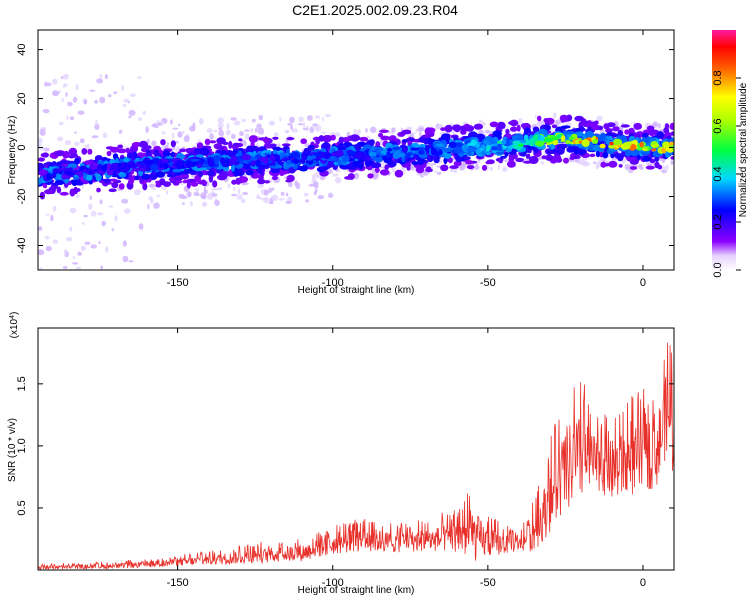 Image resolution: width=750 pixels, height=600 pixels. I want to click on colorbar-tick-label: 0.0, so click(718, 269).